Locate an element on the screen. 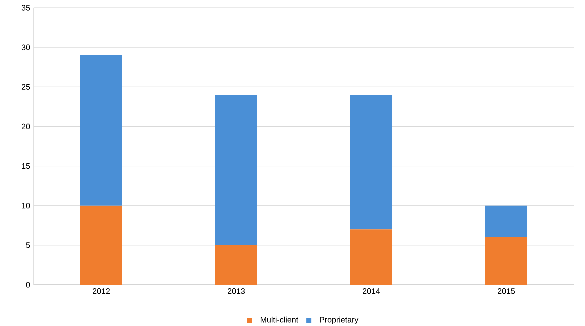 Image resolution: width=585 pixels, height=326 pixels. x-tick-label: 2012 is located at coordinates (101, 291).